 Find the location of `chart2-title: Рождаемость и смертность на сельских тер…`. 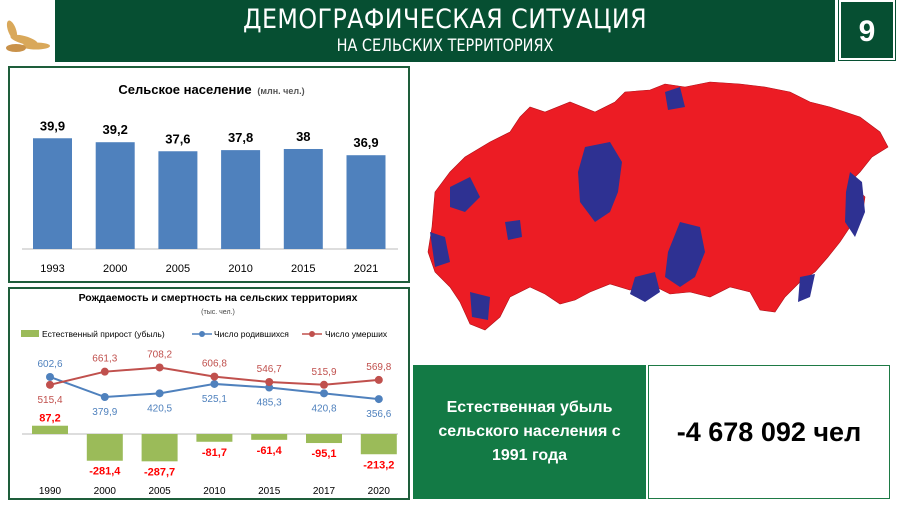

chart2-title: Рождаемость и смертность на сельских тер… is located at coordinates (218, 298).